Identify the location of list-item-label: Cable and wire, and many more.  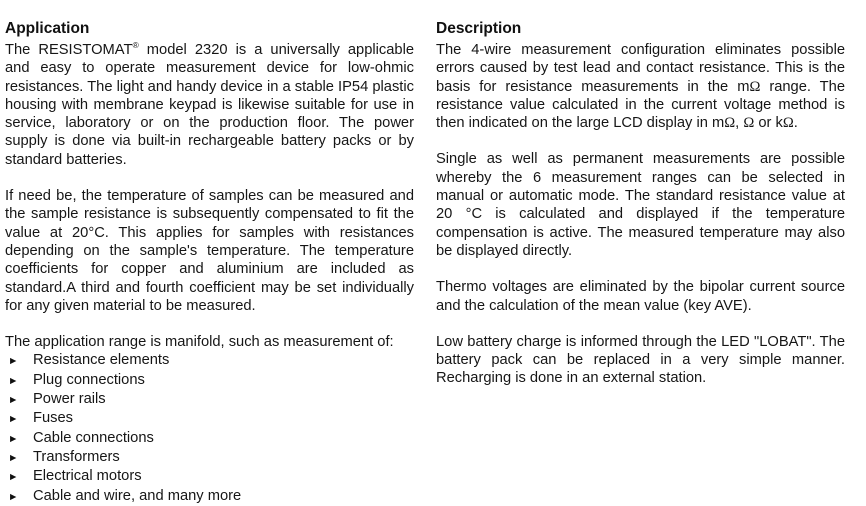
(137, 495).